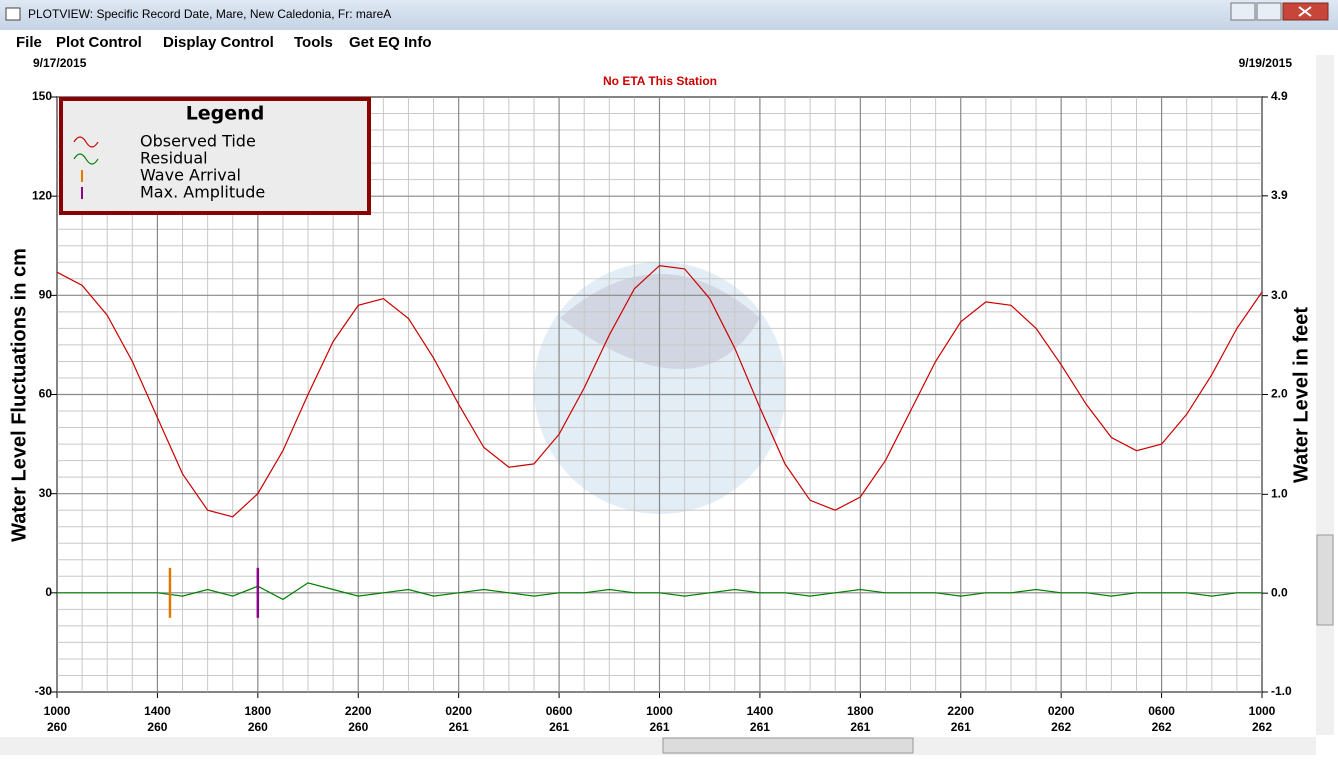 The width and height of the screenshot is (1338, 760). What do you see at coordinates (46, 493) in the screenshot?
I see `y-tick-label: 30` at bounding box center [46, 493].